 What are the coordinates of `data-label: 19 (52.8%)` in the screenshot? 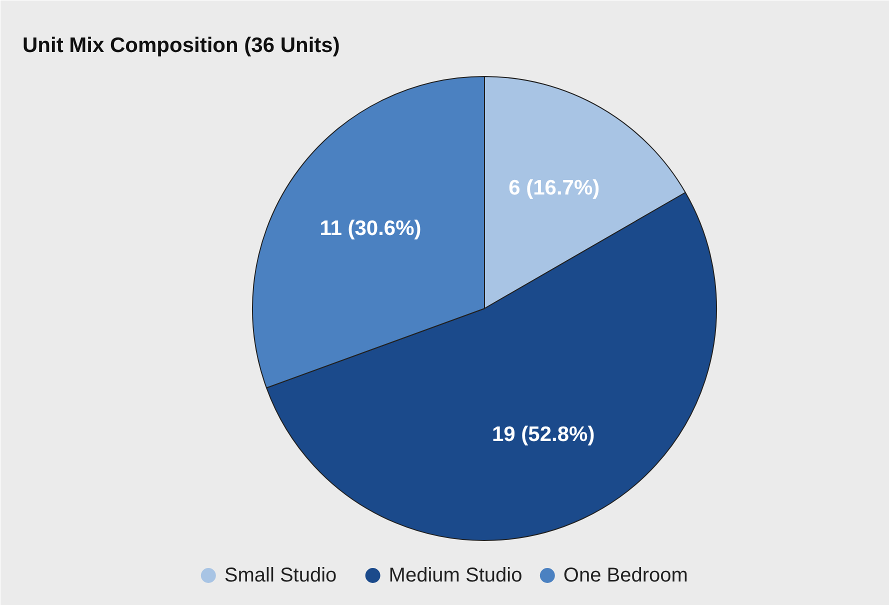 It's located at (543, 434).